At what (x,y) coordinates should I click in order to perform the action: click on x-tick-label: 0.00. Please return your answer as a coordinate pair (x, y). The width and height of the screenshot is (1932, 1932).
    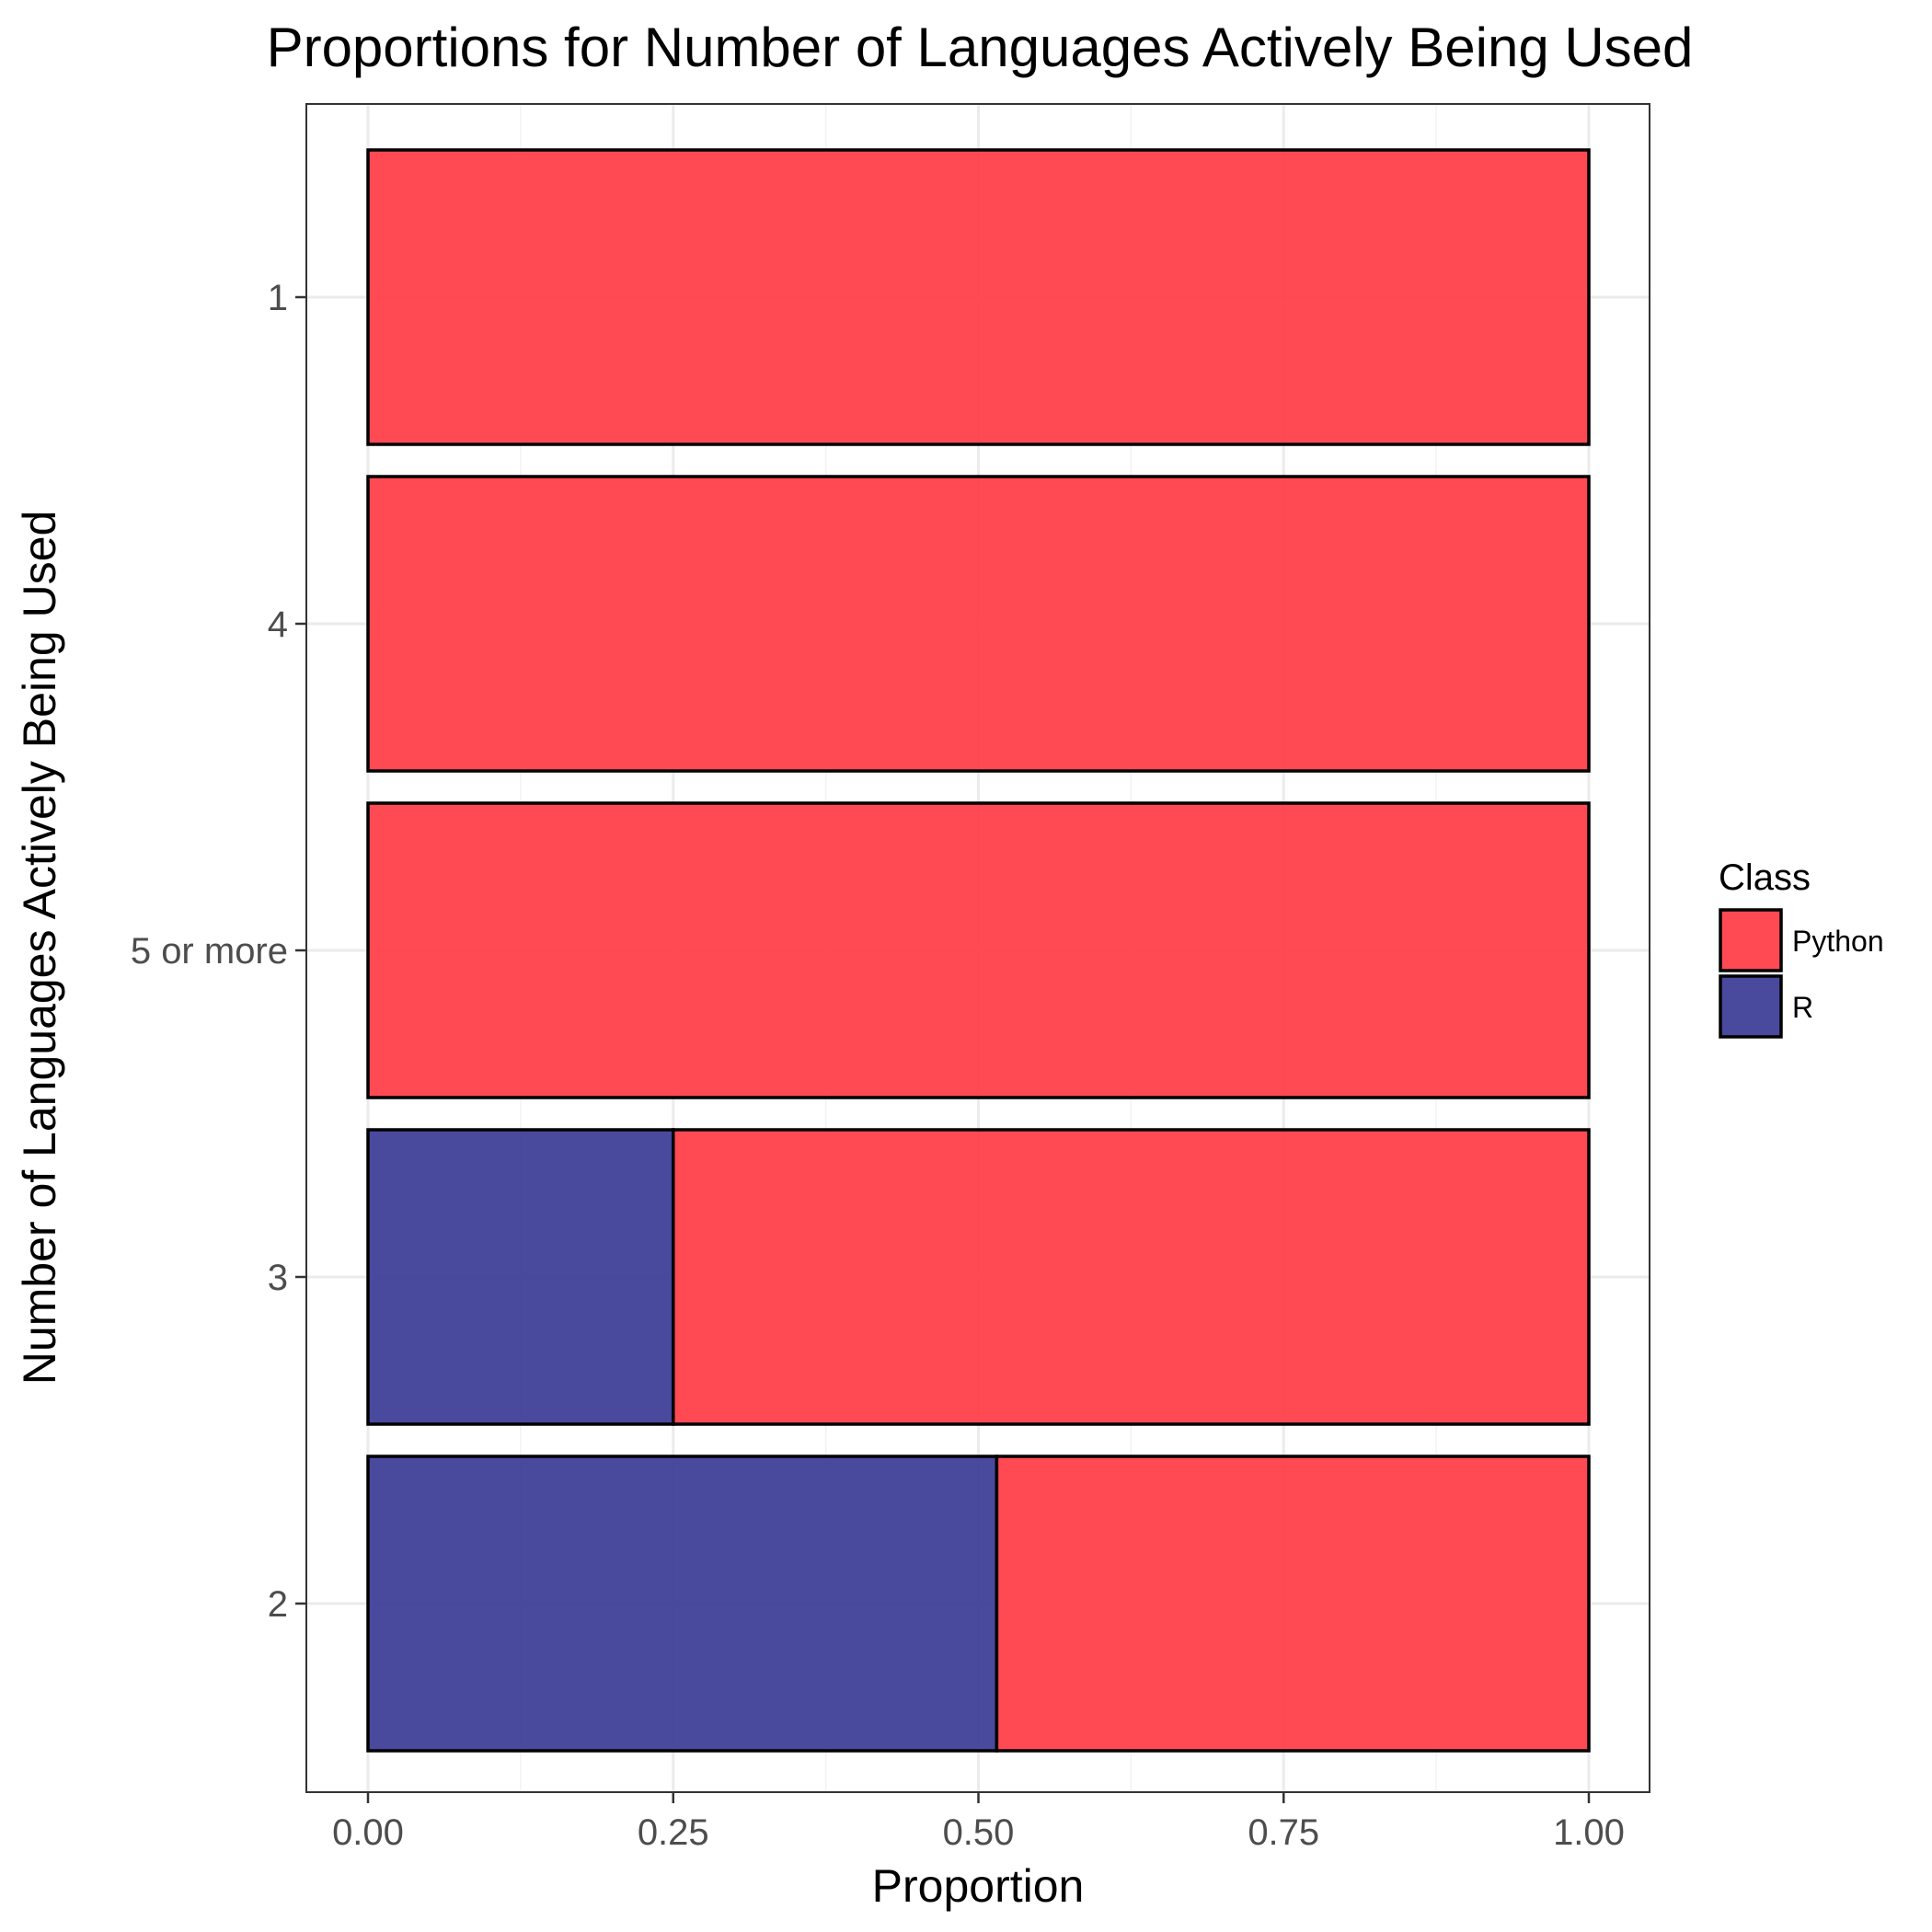
    Looking at the image, I should click on (368, 1832).